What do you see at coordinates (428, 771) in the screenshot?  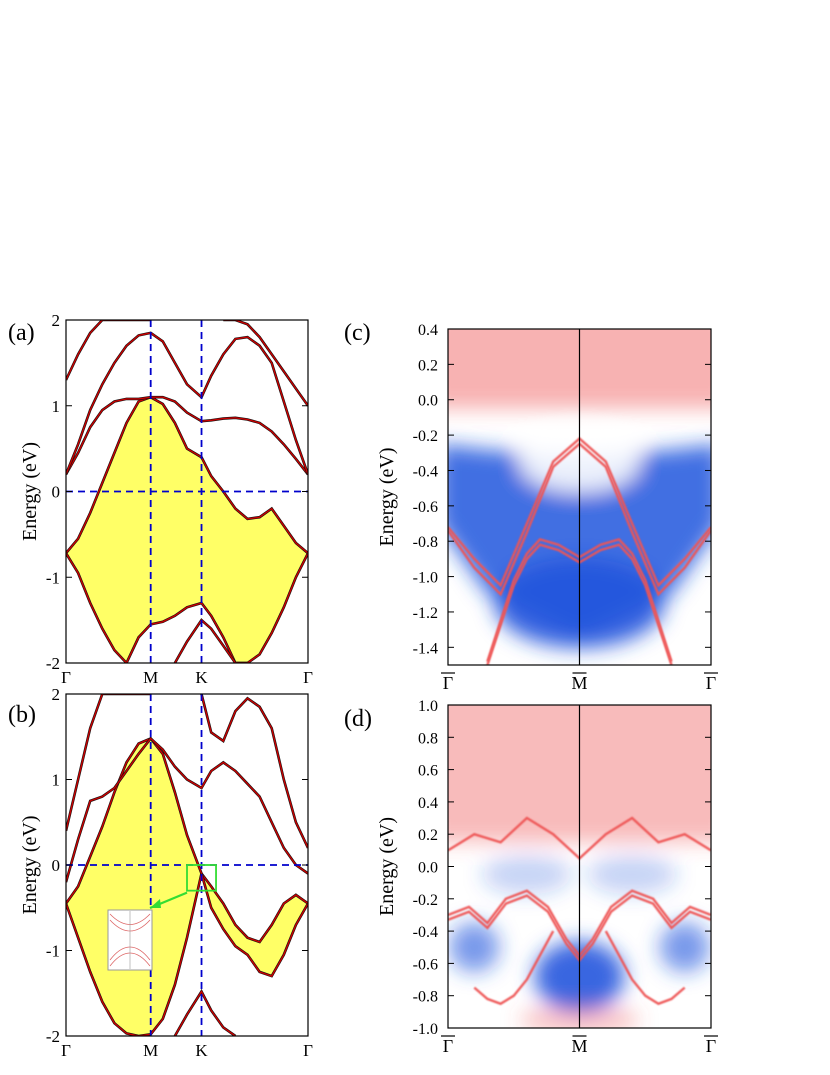 I see `ytick-label: 0.6` at bounding box center [428, 771].